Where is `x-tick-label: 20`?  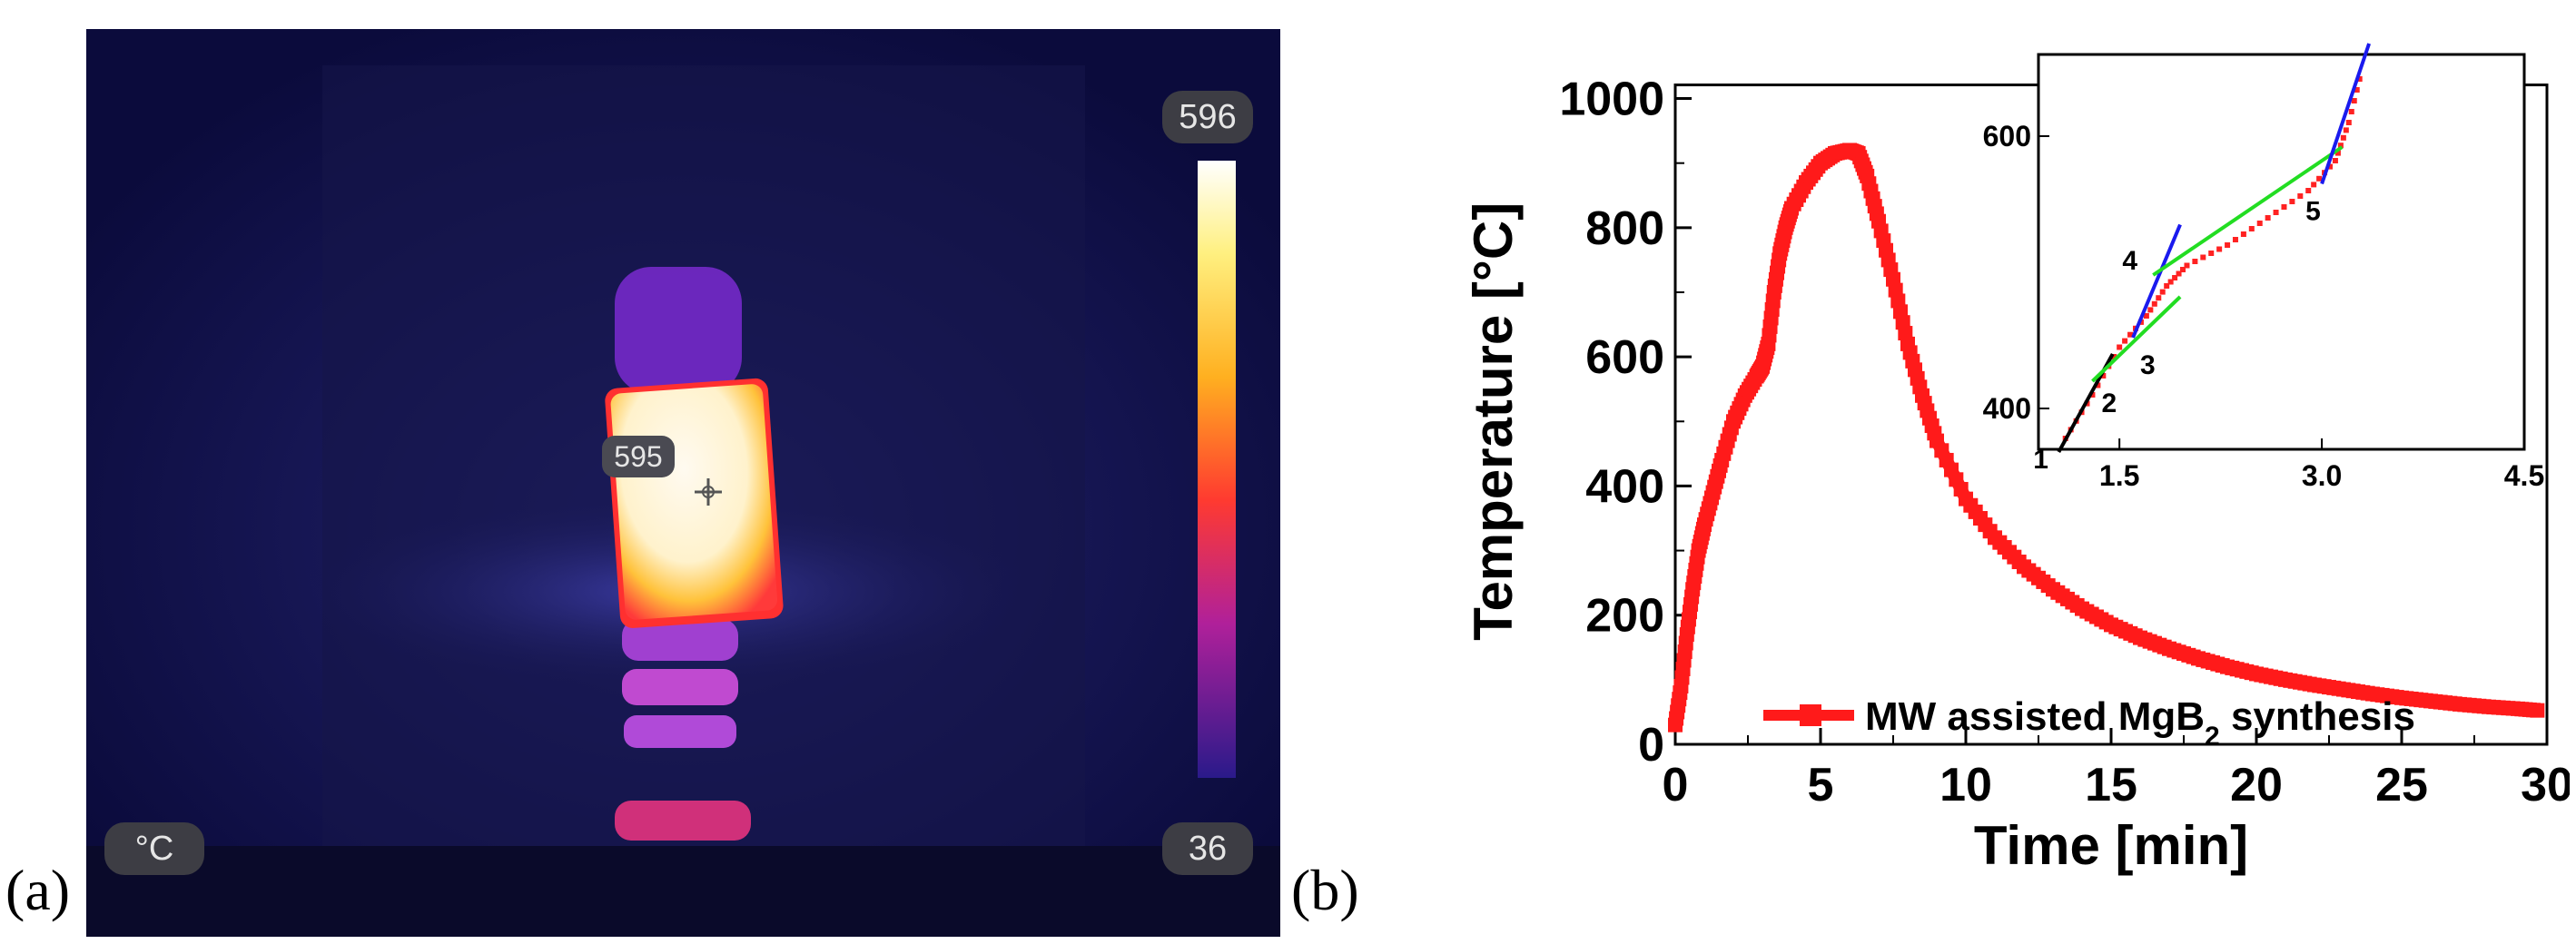 x-tick-label: 20 is located at coordinates (2256, 785).